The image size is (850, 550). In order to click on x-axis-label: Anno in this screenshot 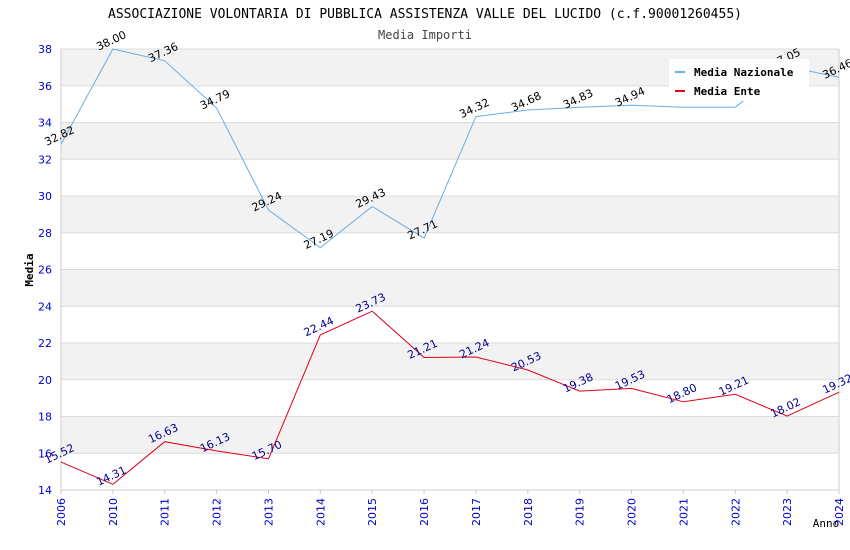, I will do `click(826, 523)`.